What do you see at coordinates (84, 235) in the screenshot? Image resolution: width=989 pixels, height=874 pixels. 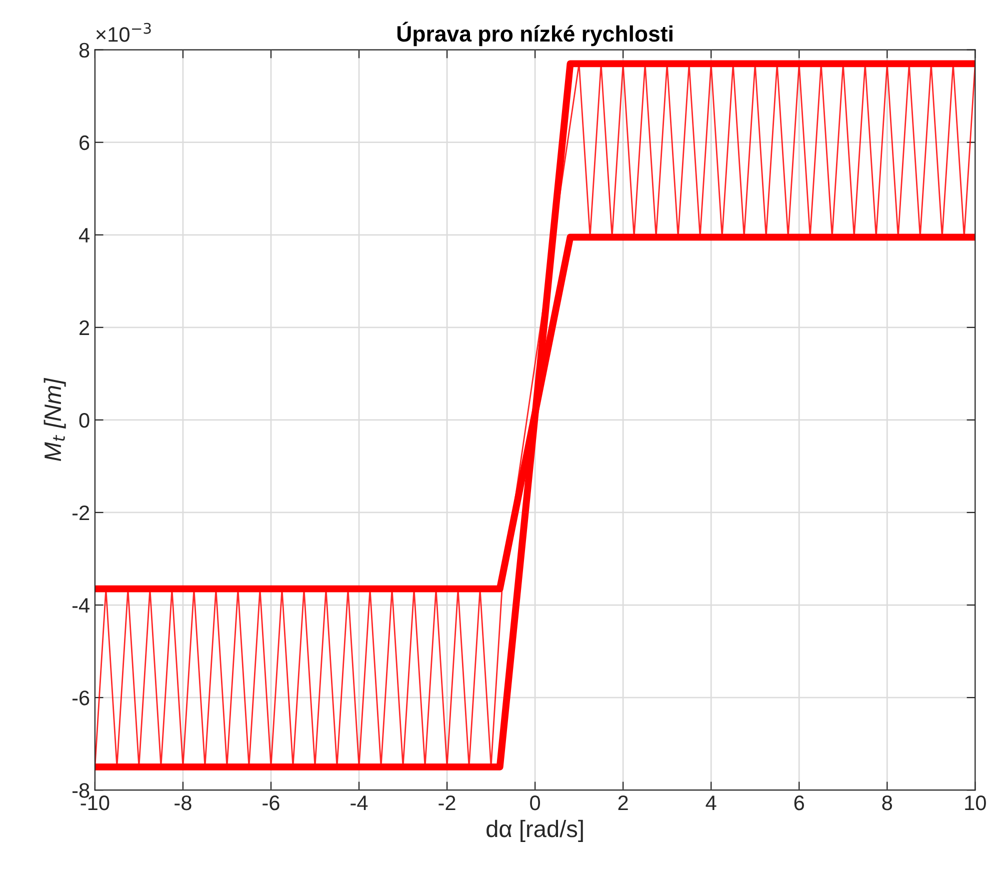 I see `y-tick-label: 4` at bounding box center [84, 235].